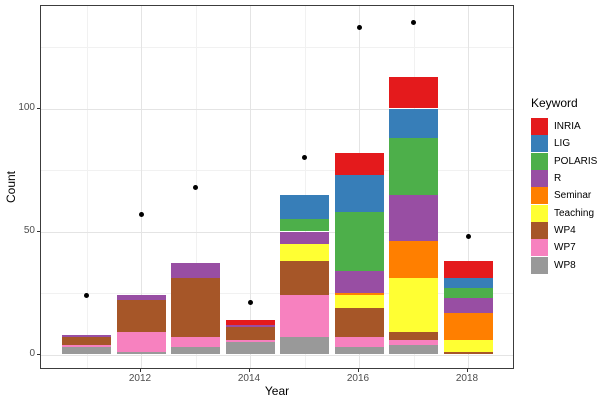  I want to click on bar-segment-wp4-2011, so click(86, 341).